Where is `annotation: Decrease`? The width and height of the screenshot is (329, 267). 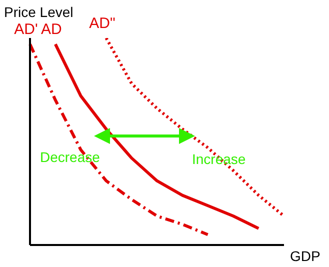 annotation: Decrease is located at coordinates (70, 157).